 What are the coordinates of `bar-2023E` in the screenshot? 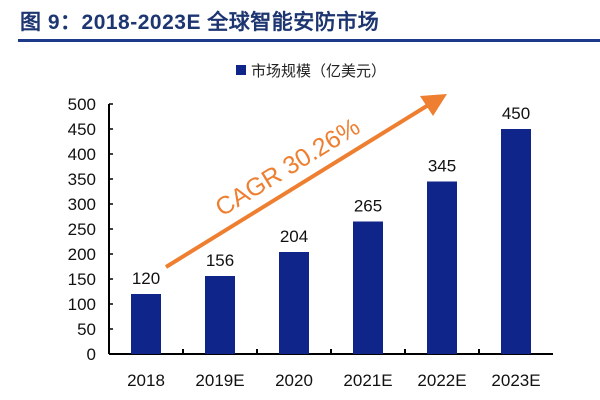 It's located at (516, 241).